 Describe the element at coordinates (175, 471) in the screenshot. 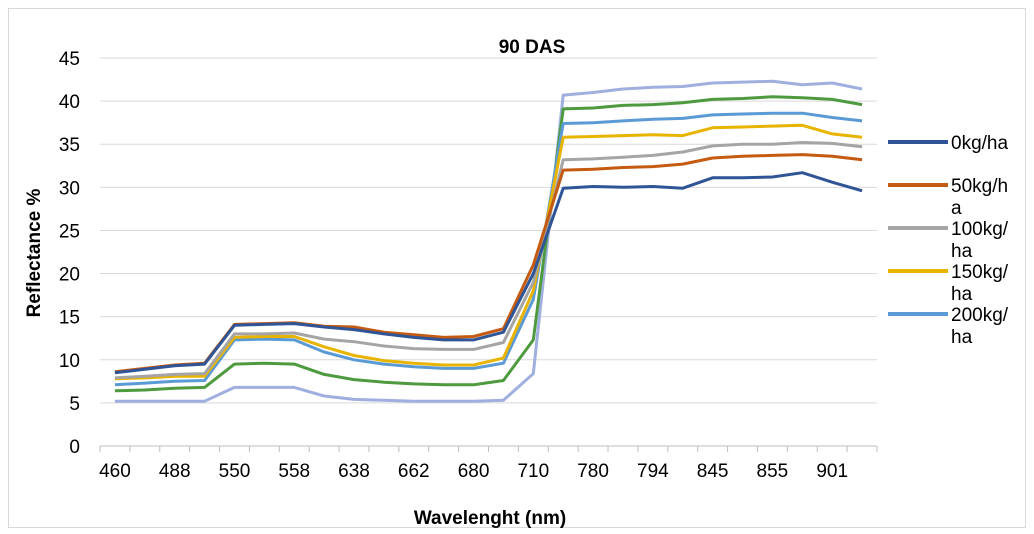

I see `x-tick-label: 488` at that location.